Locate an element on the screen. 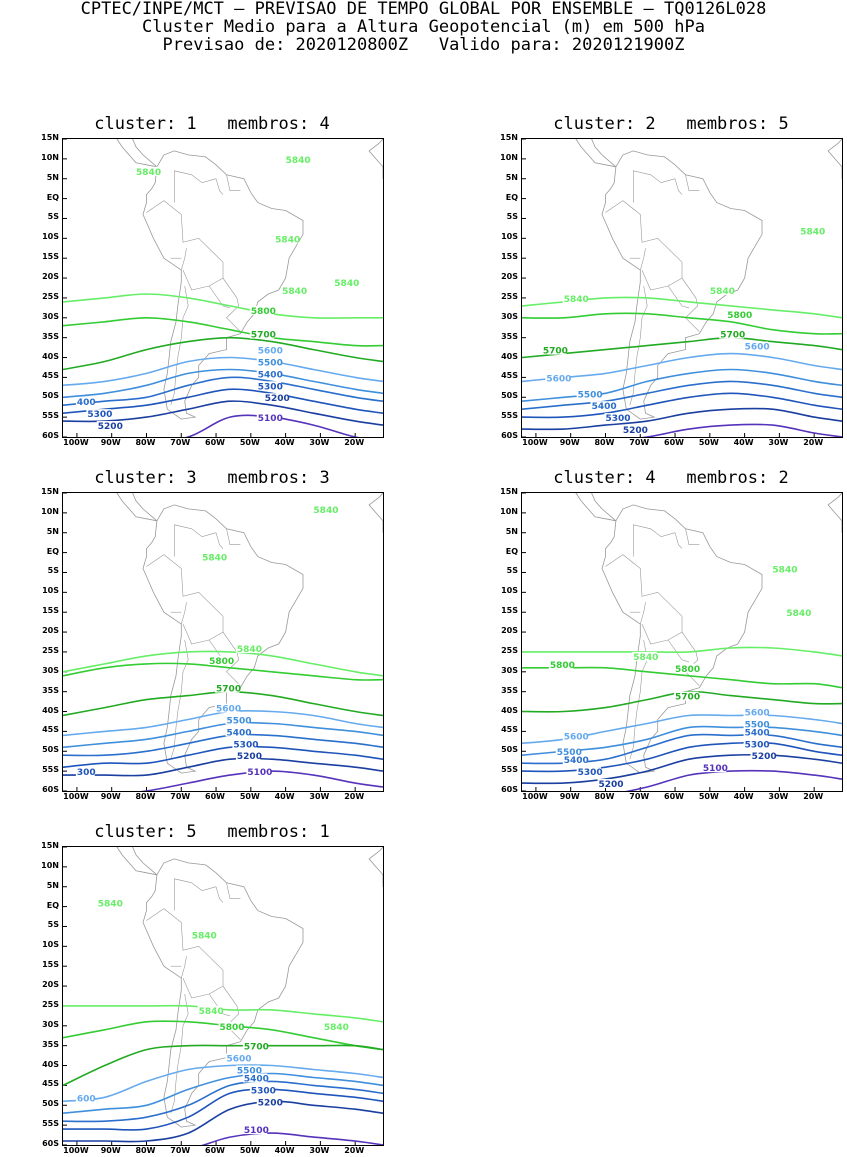  lat-tick-label: 5S is located at coordinates (512, 217).